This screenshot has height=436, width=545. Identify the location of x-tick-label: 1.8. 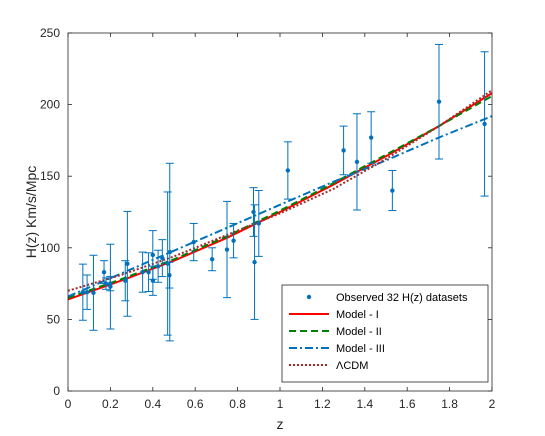
(449, 404).